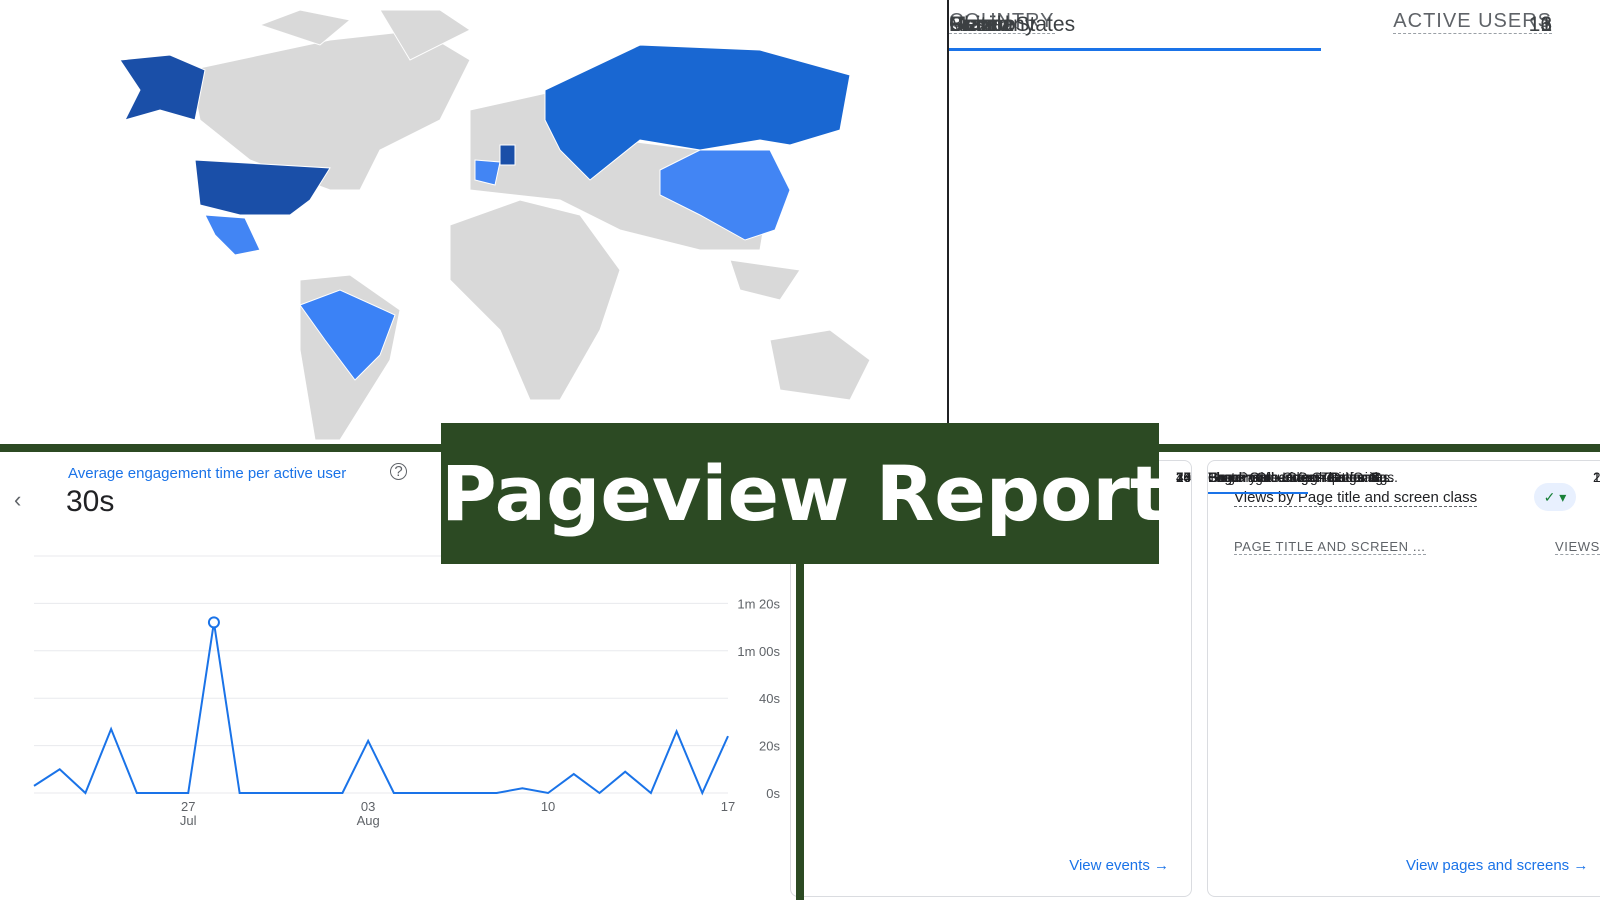 This screenshot has height=900, width=1600. What do you see at coordinates (18, 499) in the screenshot?
I see `back-arrow: ‹` at bounding box center [18, 499].